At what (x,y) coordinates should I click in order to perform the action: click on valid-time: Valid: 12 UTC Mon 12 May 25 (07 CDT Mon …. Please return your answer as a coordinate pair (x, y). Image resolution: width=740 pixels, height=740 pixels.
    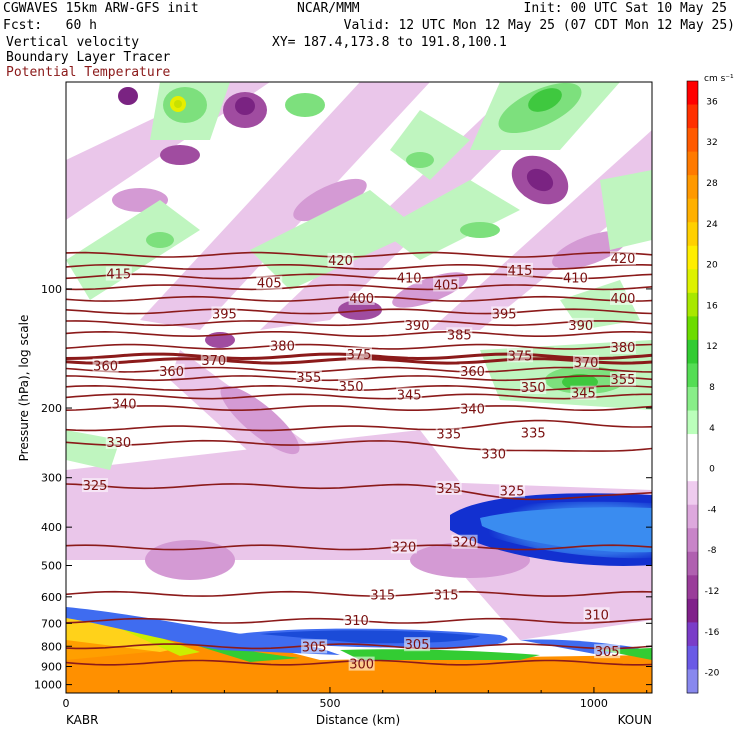
    Looking at the image, I should click on (539, 25).